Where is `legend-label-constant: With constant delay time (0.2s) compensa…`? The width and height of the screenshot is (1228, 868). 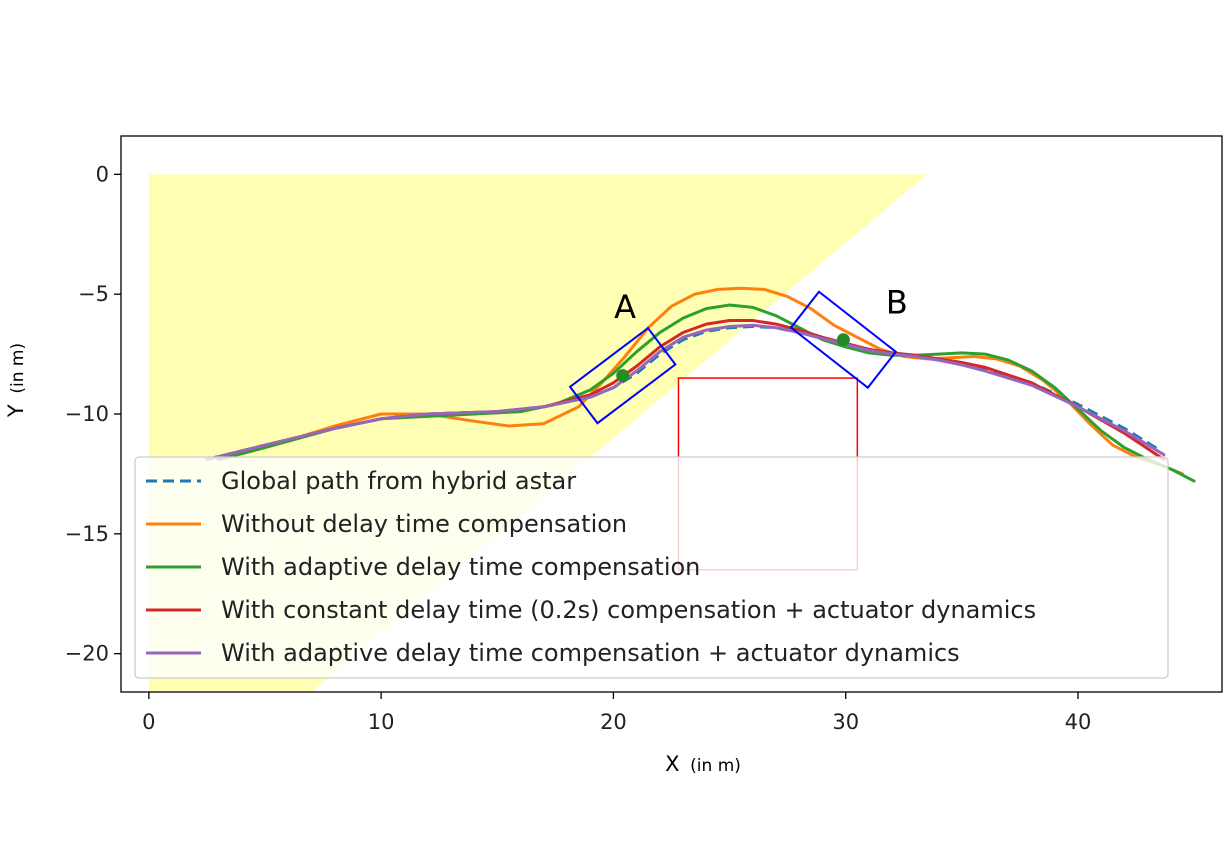
legend-label-constant: With constant delay time (0.2s) compensa… is located at coordinates (628, 610).